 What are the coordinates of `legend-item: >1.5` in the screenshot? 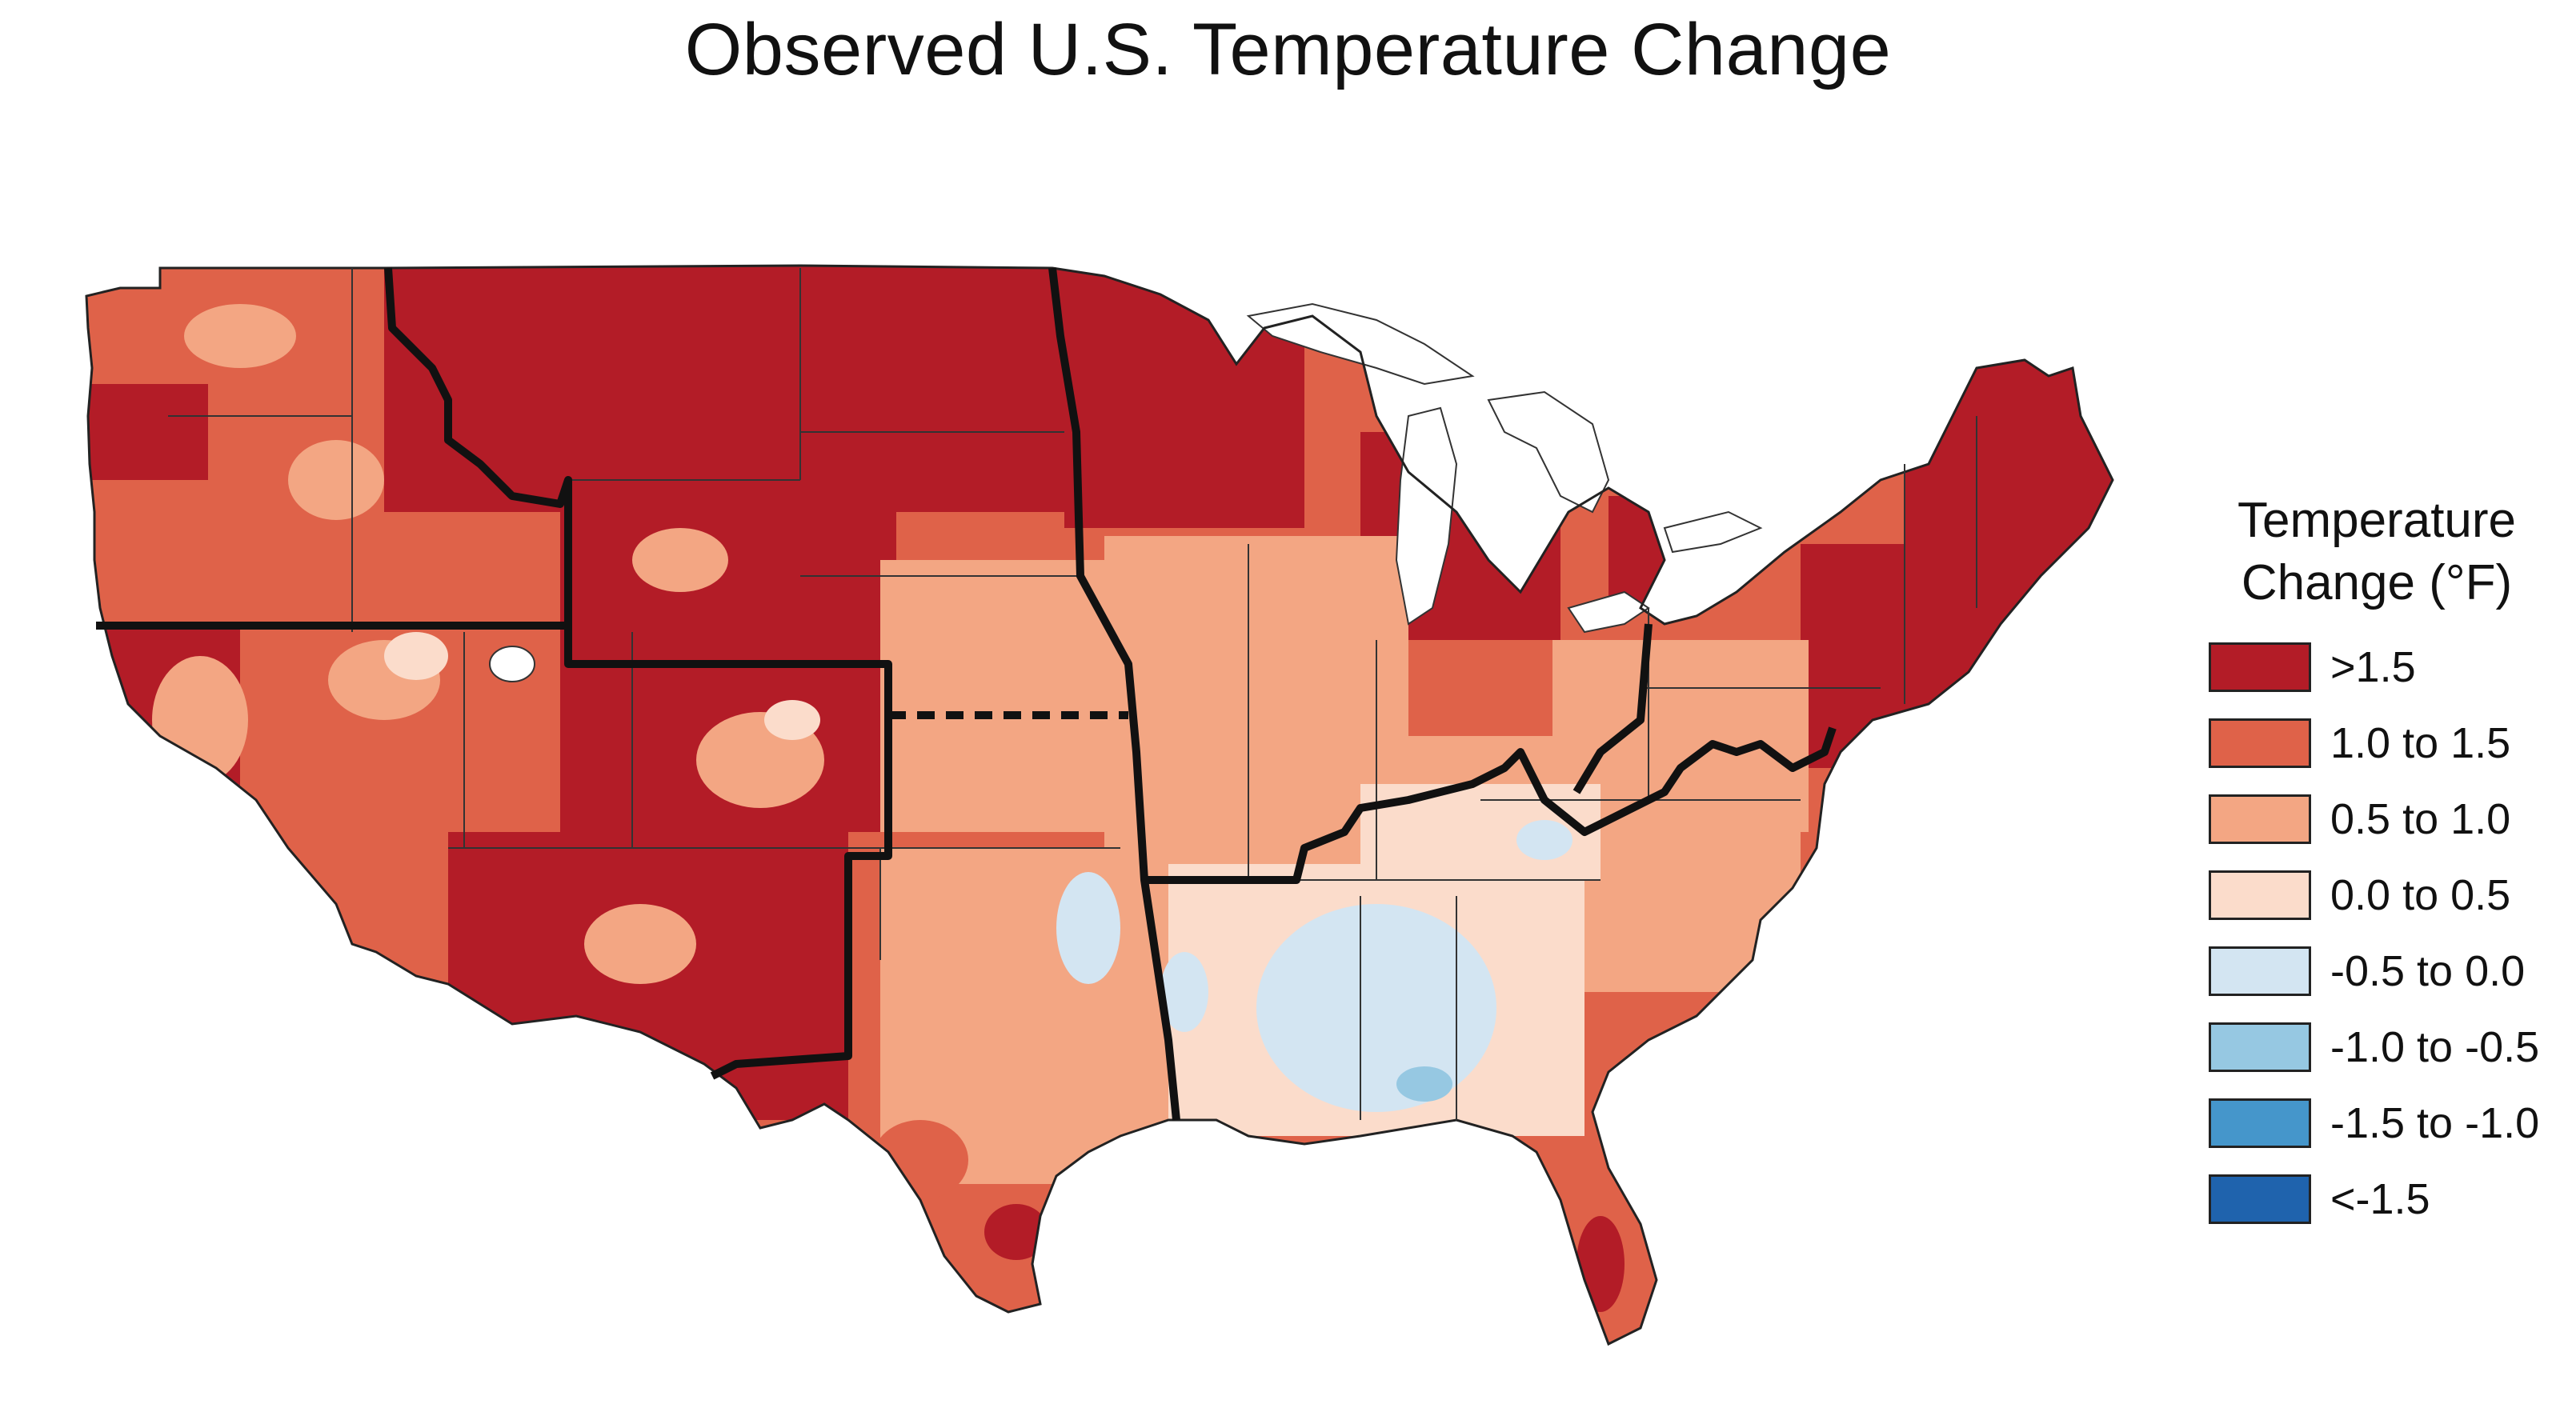 It's located at (2385, 667).